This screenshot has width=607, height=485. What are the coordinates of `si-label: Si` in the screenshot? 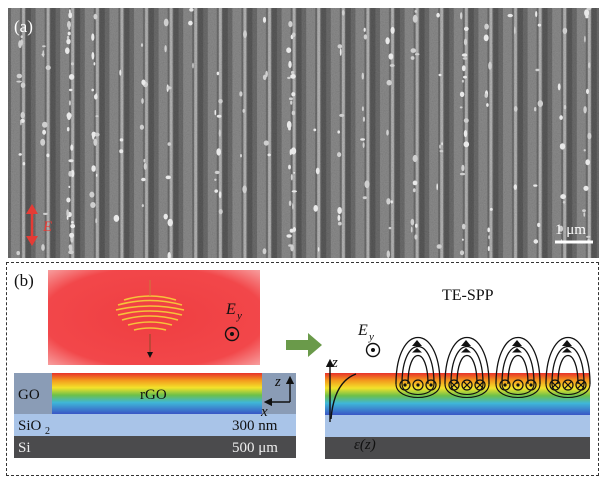 It's located at (24, 448).